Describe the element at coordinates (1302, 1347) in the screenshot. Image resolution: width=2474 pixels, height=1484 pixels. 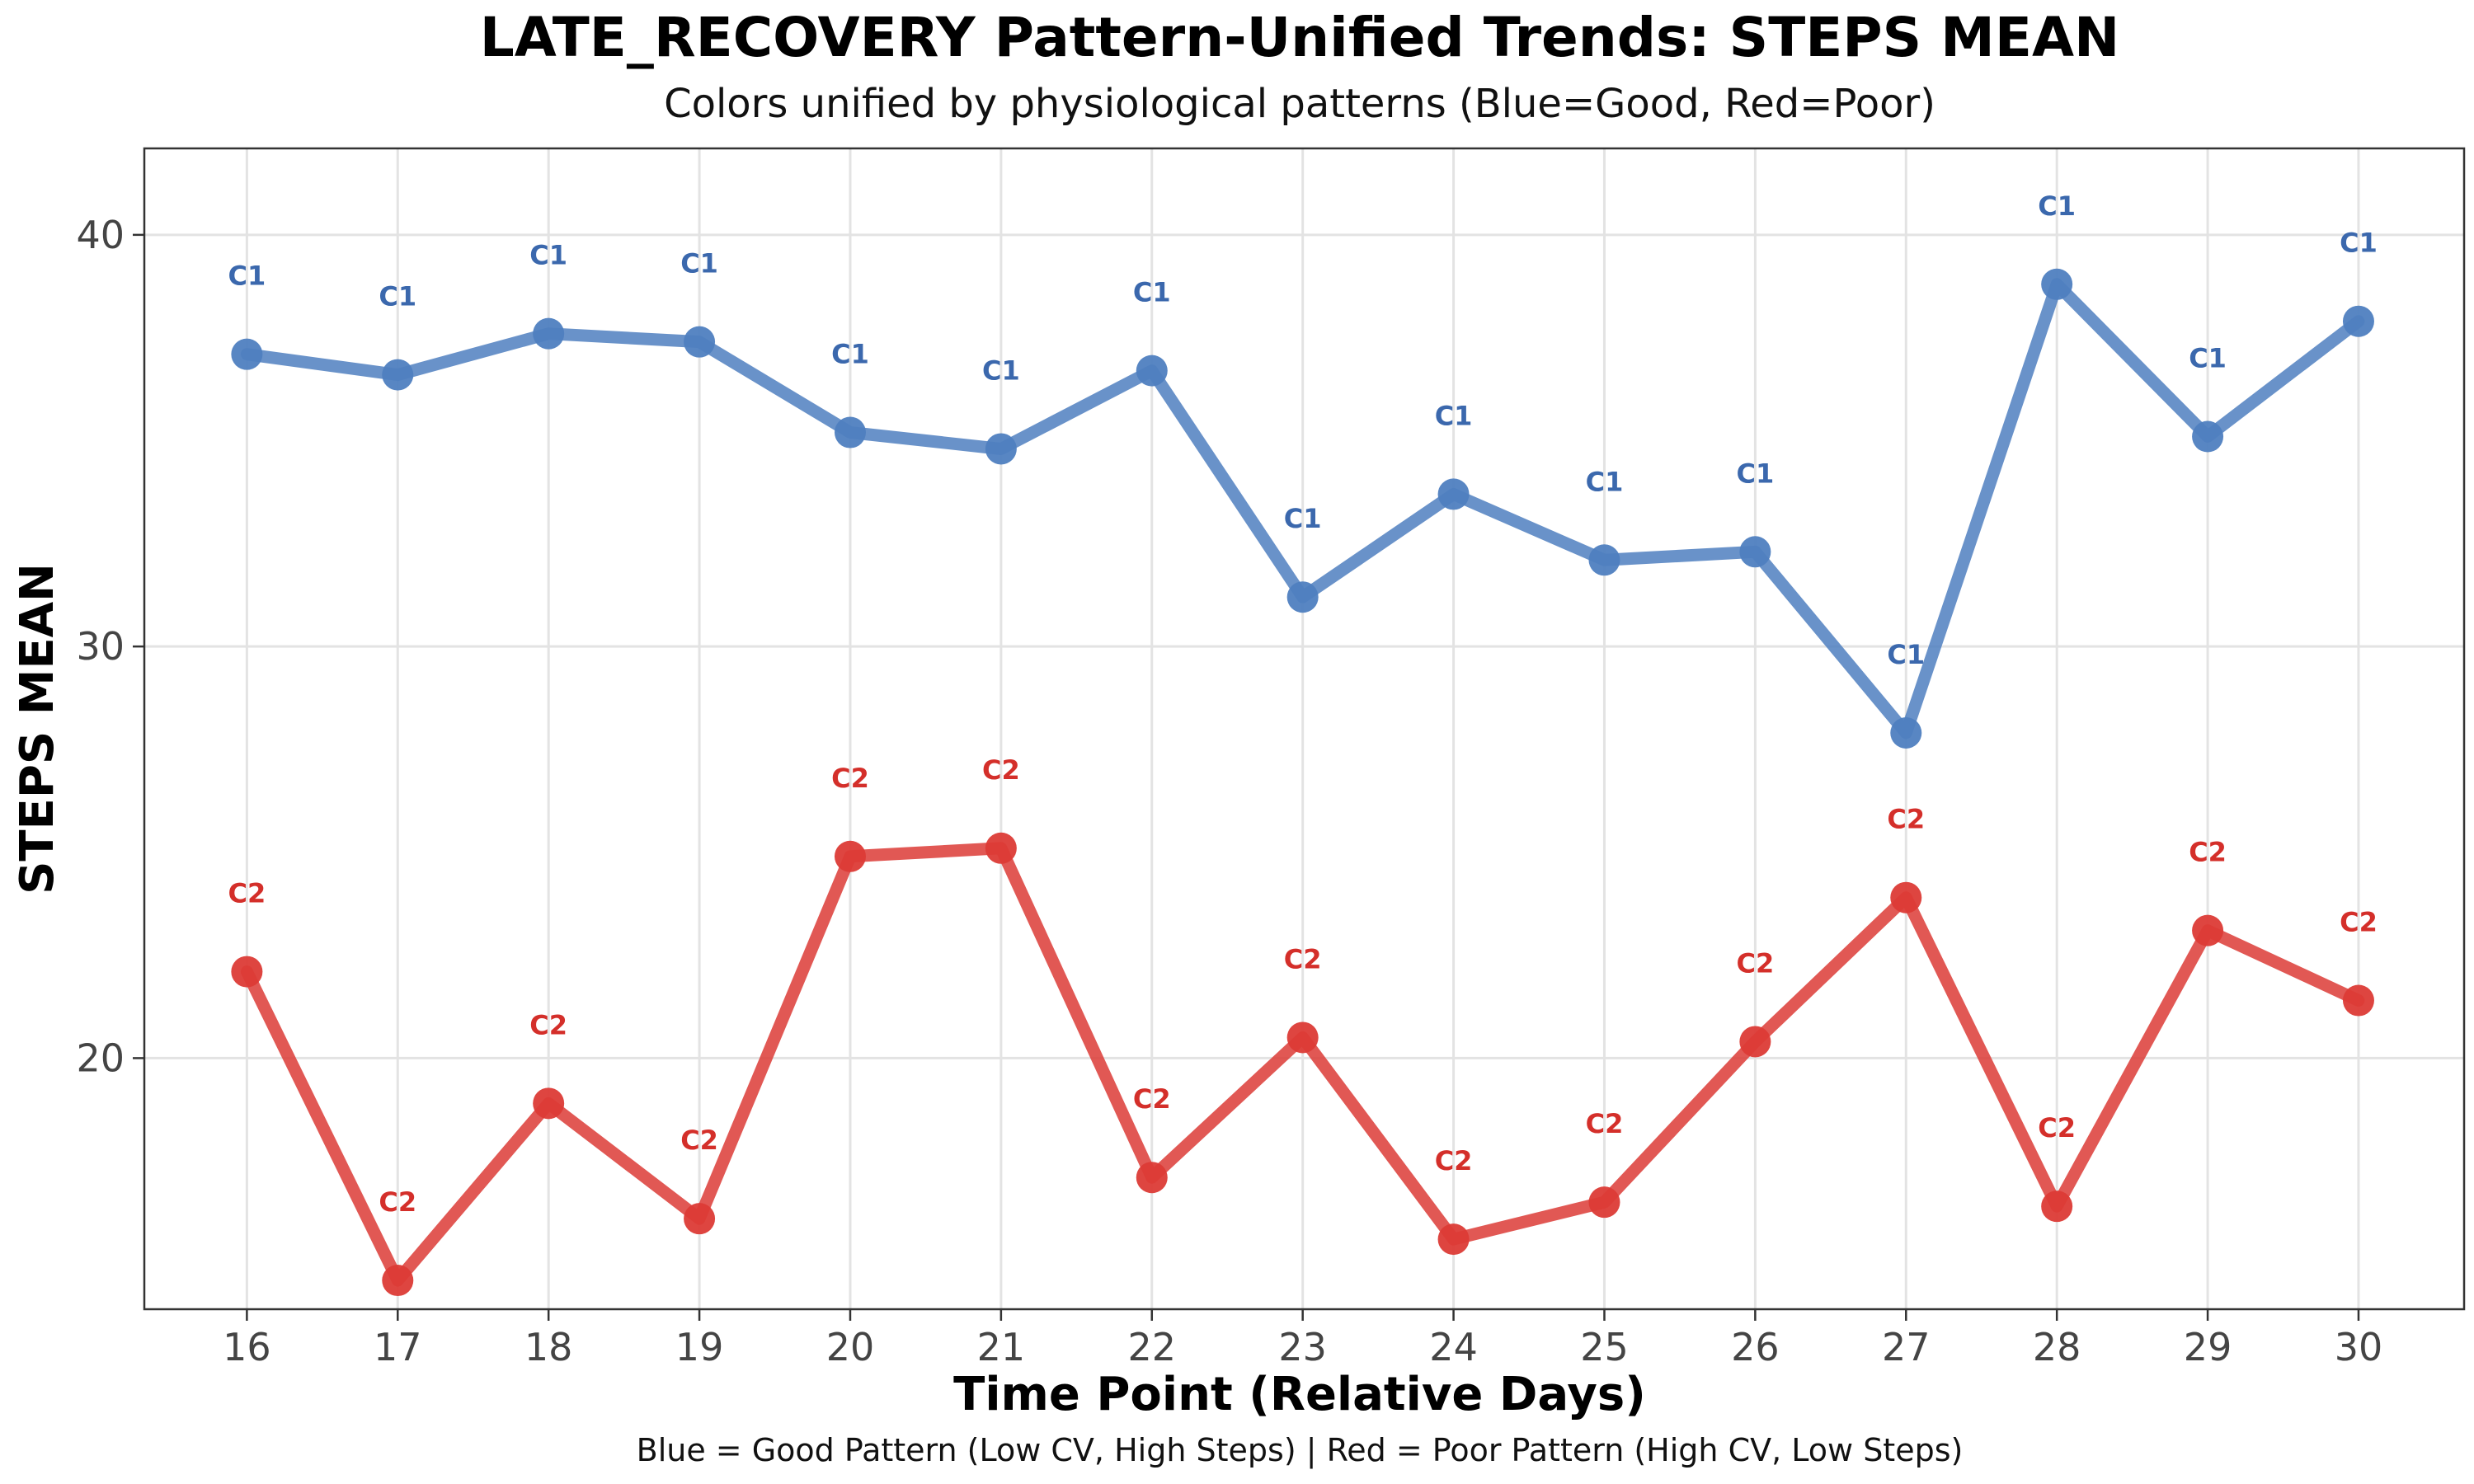
I see `x-tick-label: 23` at that location.